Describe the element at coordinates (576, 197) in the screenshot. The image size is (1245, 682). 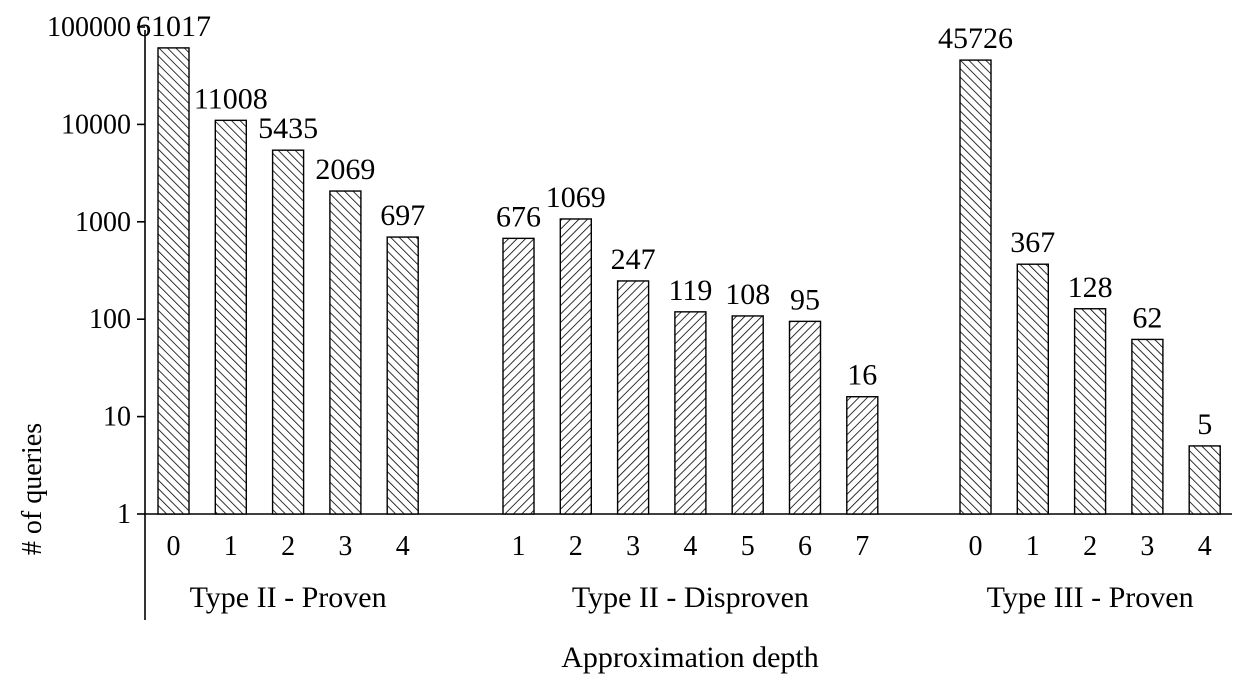
I see `bar-value-label: 1069` at that location.